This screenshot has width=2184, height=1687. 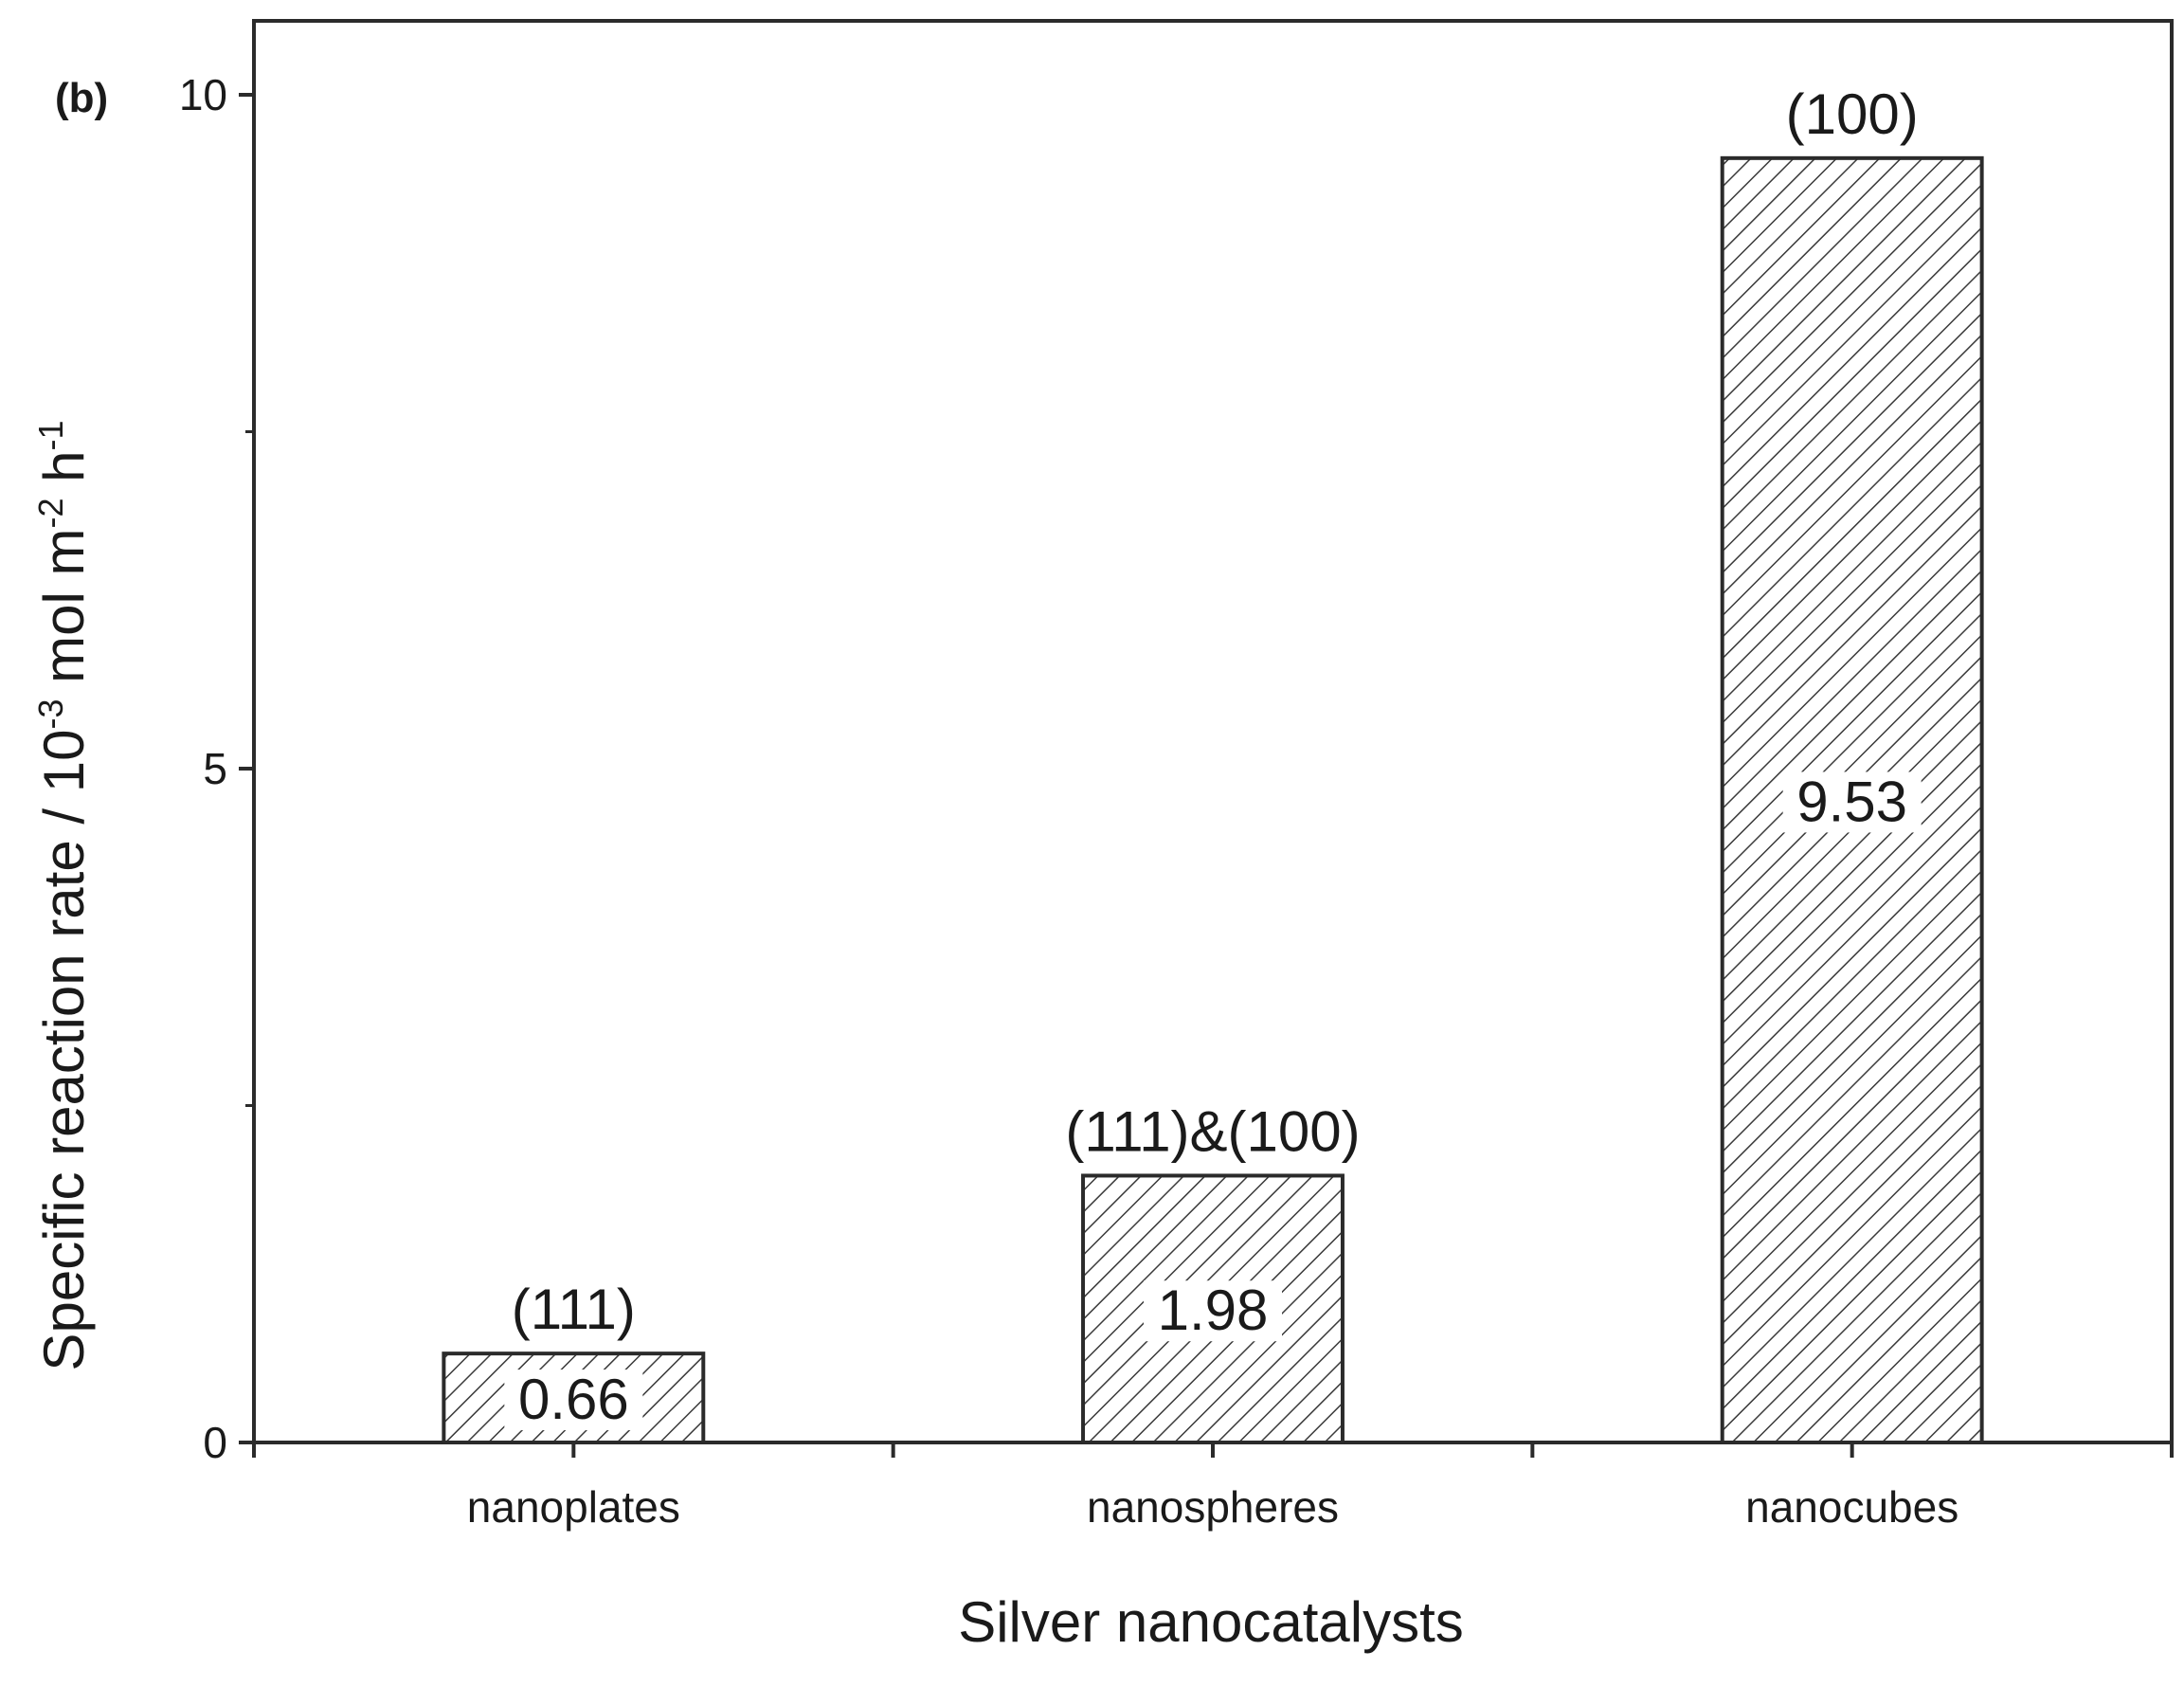 I want to click on x-axis: nanoplates nanospheres nanocubes, so click(x=1213, y=1487).